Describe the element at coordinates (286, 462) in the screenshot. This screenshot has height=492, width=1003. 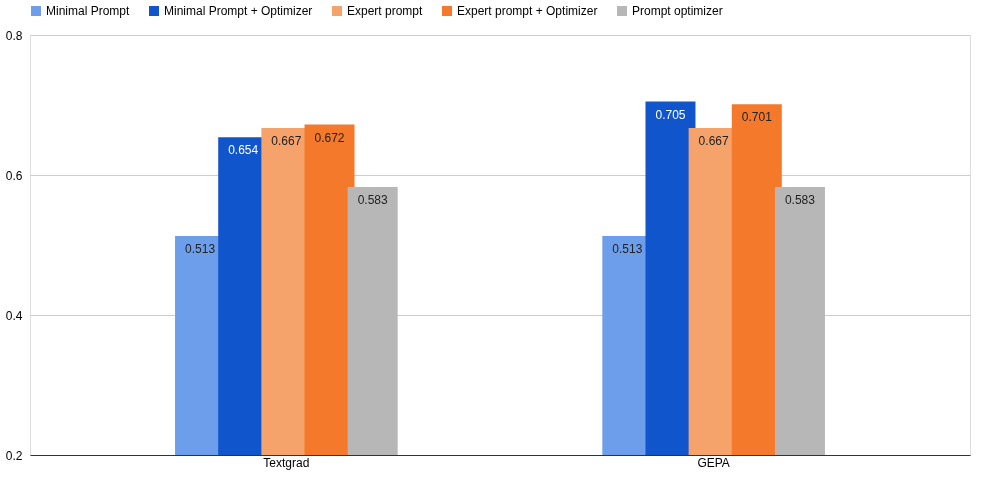
I see `x-tick-label: Textgrad` at that location.